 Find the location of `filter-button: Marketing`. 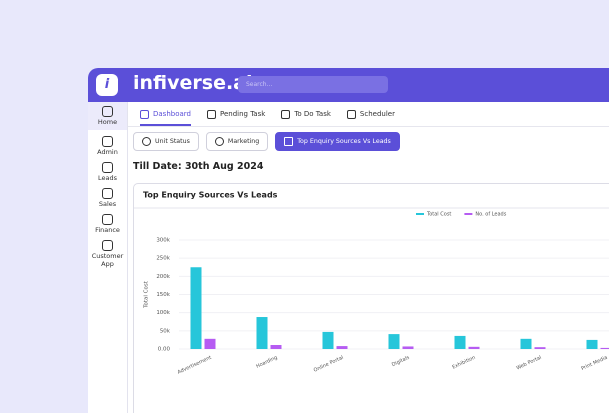

filter-button: Marketing is located at coordinates (237, 141).